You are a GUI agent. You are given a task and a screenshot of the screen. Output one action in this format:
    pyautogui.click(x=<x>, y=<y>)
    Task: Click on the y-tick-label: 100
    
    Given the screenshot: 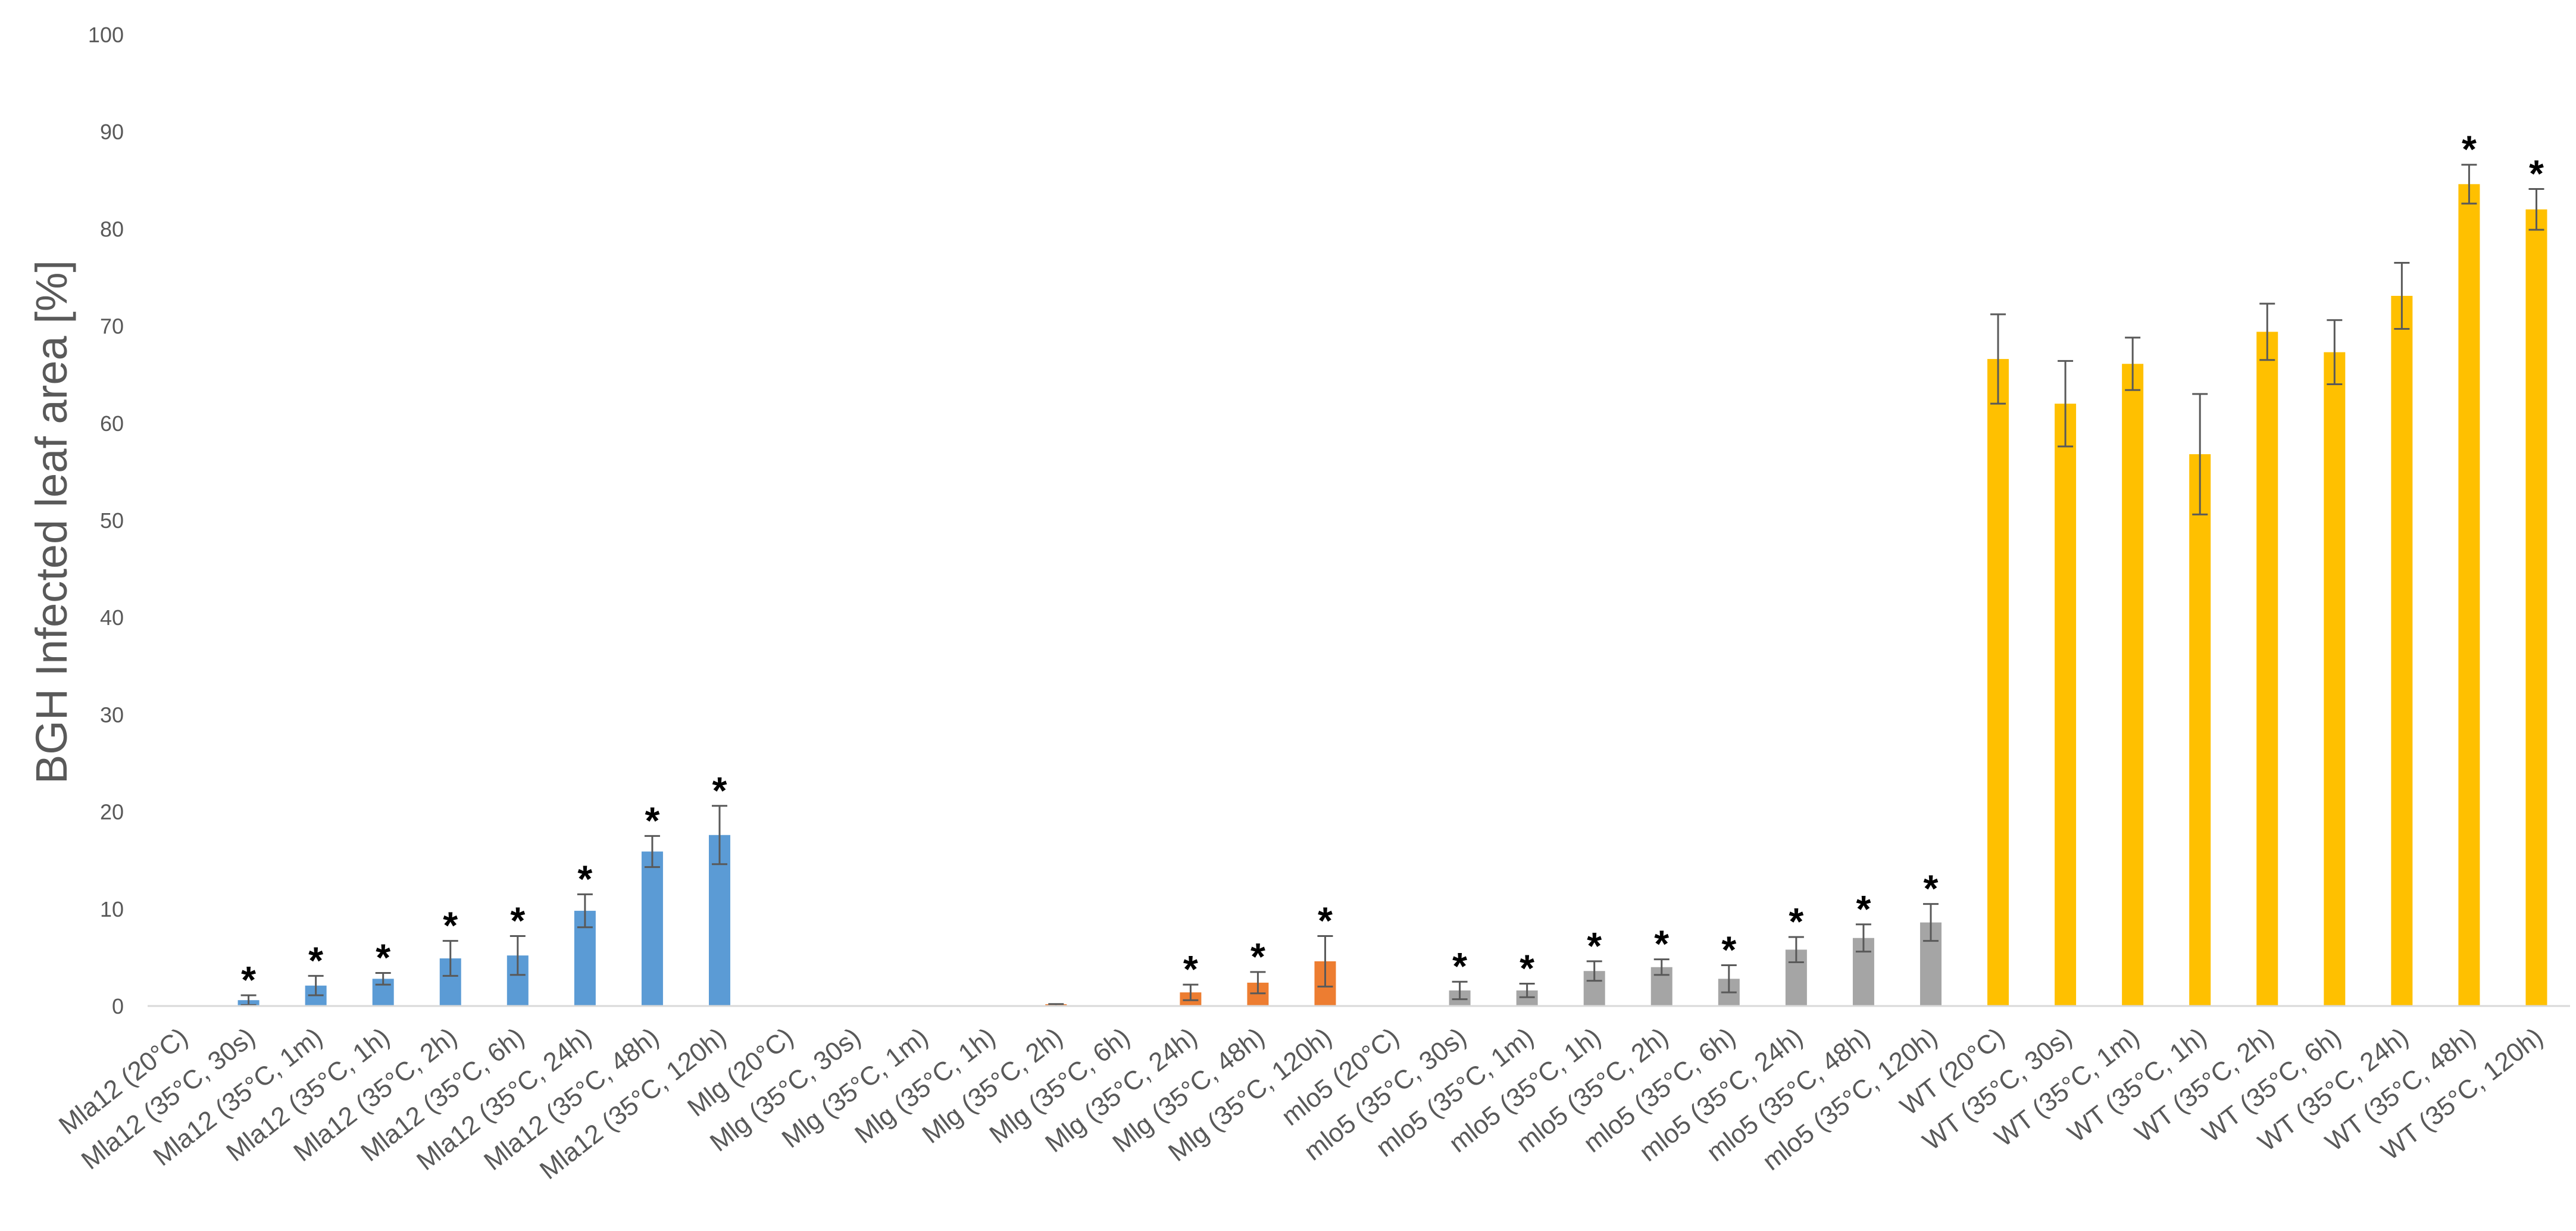 What is the action you would take?
    pyautogui.click(x=106, y=35)
    